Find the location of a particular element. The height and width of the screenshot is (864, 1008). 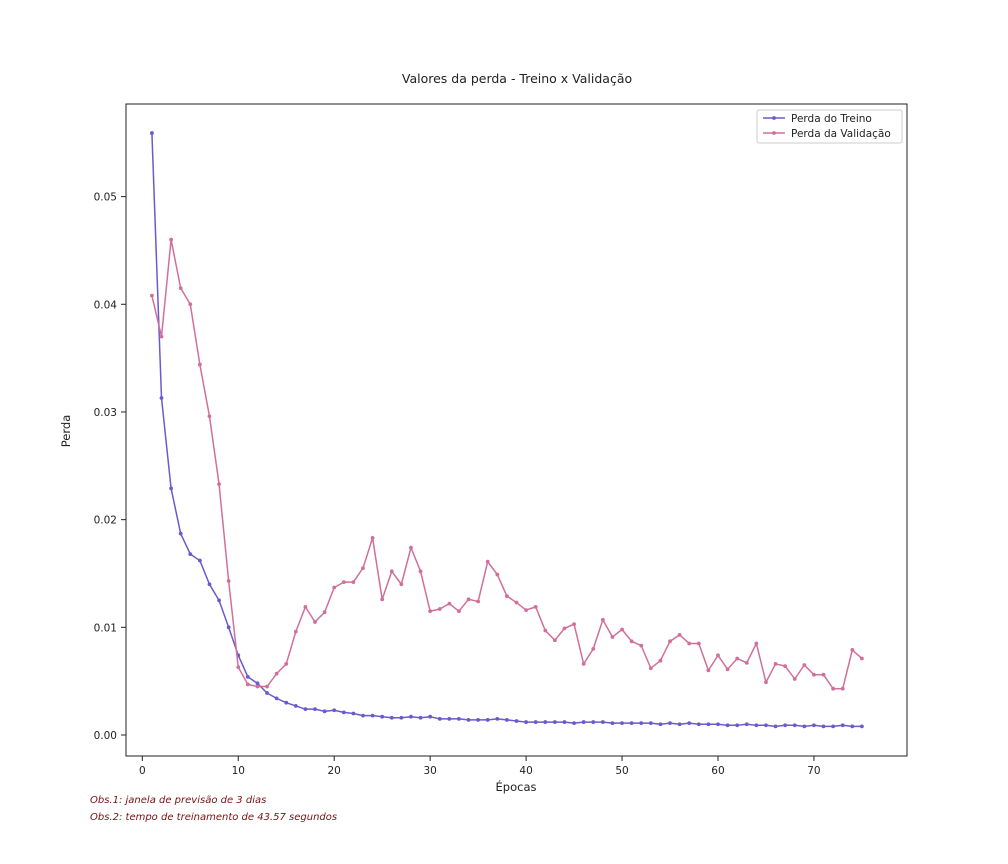

x-tick-label: 40 is located at coordinates (525, 771).